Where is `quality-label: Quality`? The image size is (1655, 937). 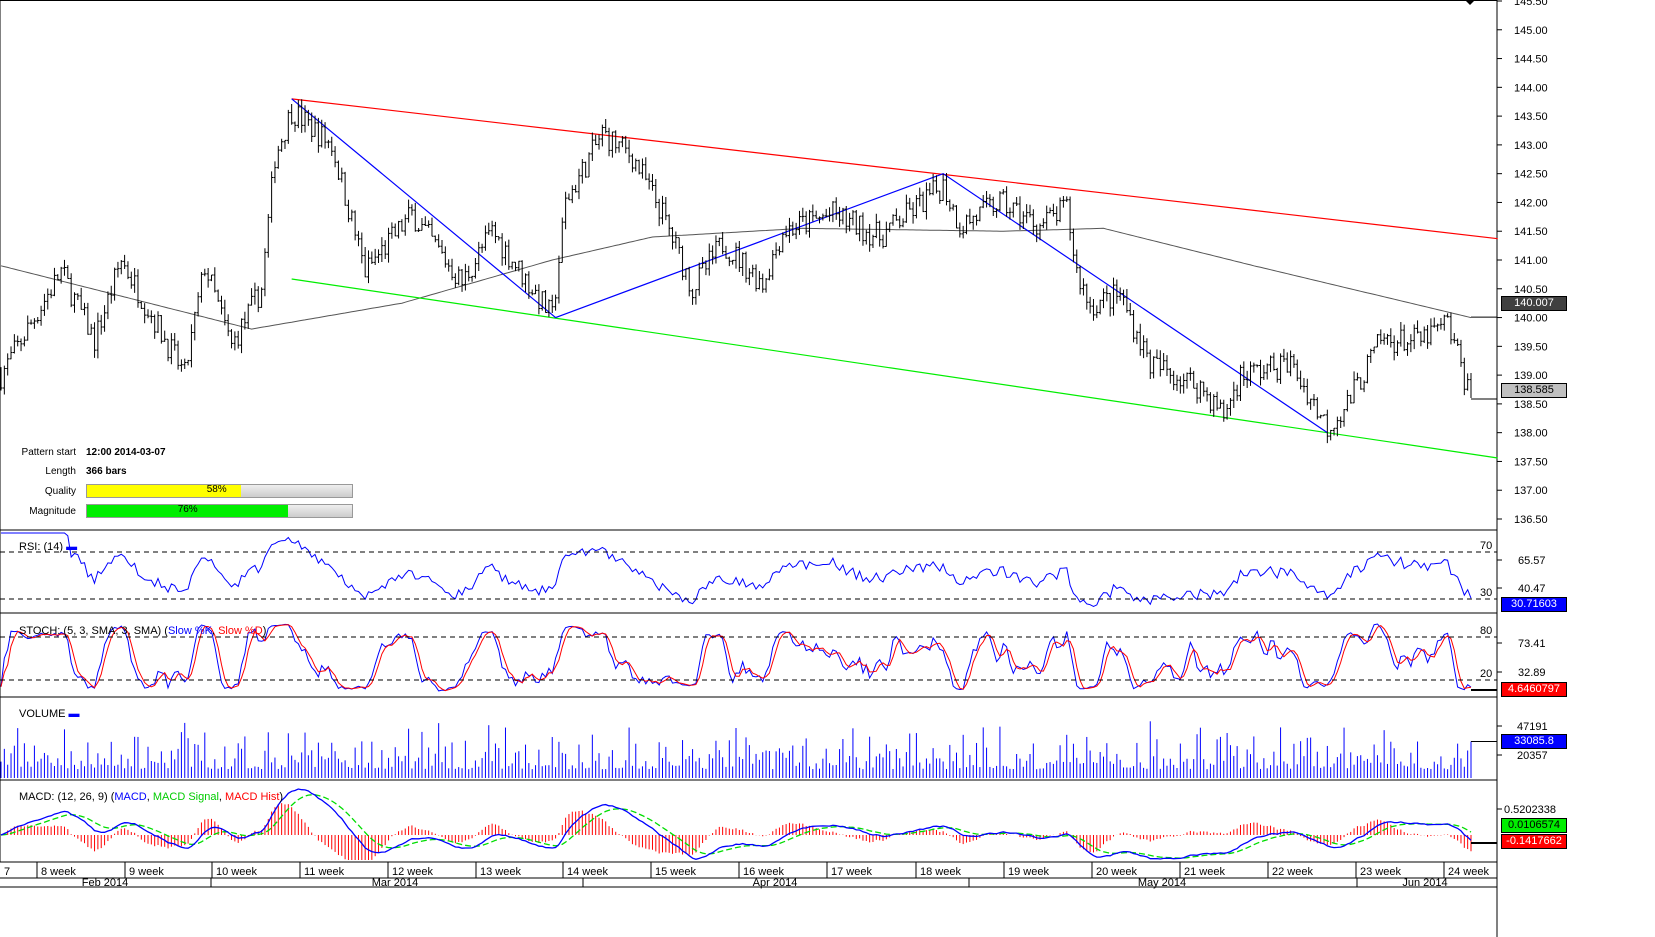
quality-label: Quality is located at coordinates (60, 491).